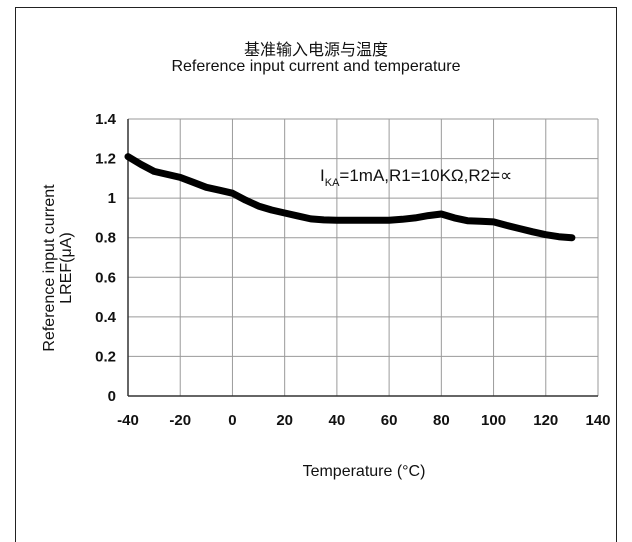 Image resolution: width=632 pixels, height=542 pixels. I want to click on y-axis-label-line2: LREF(μA), so click(66, 267).